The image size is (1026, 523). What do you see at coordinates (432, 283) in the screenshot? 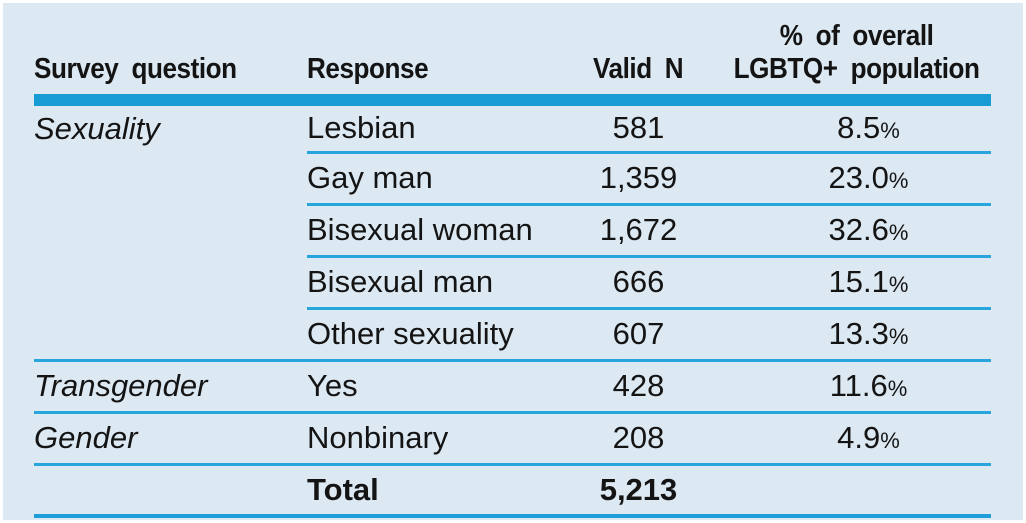
I see `cell-response: Bisexual man` at bounding box center [432, 283].